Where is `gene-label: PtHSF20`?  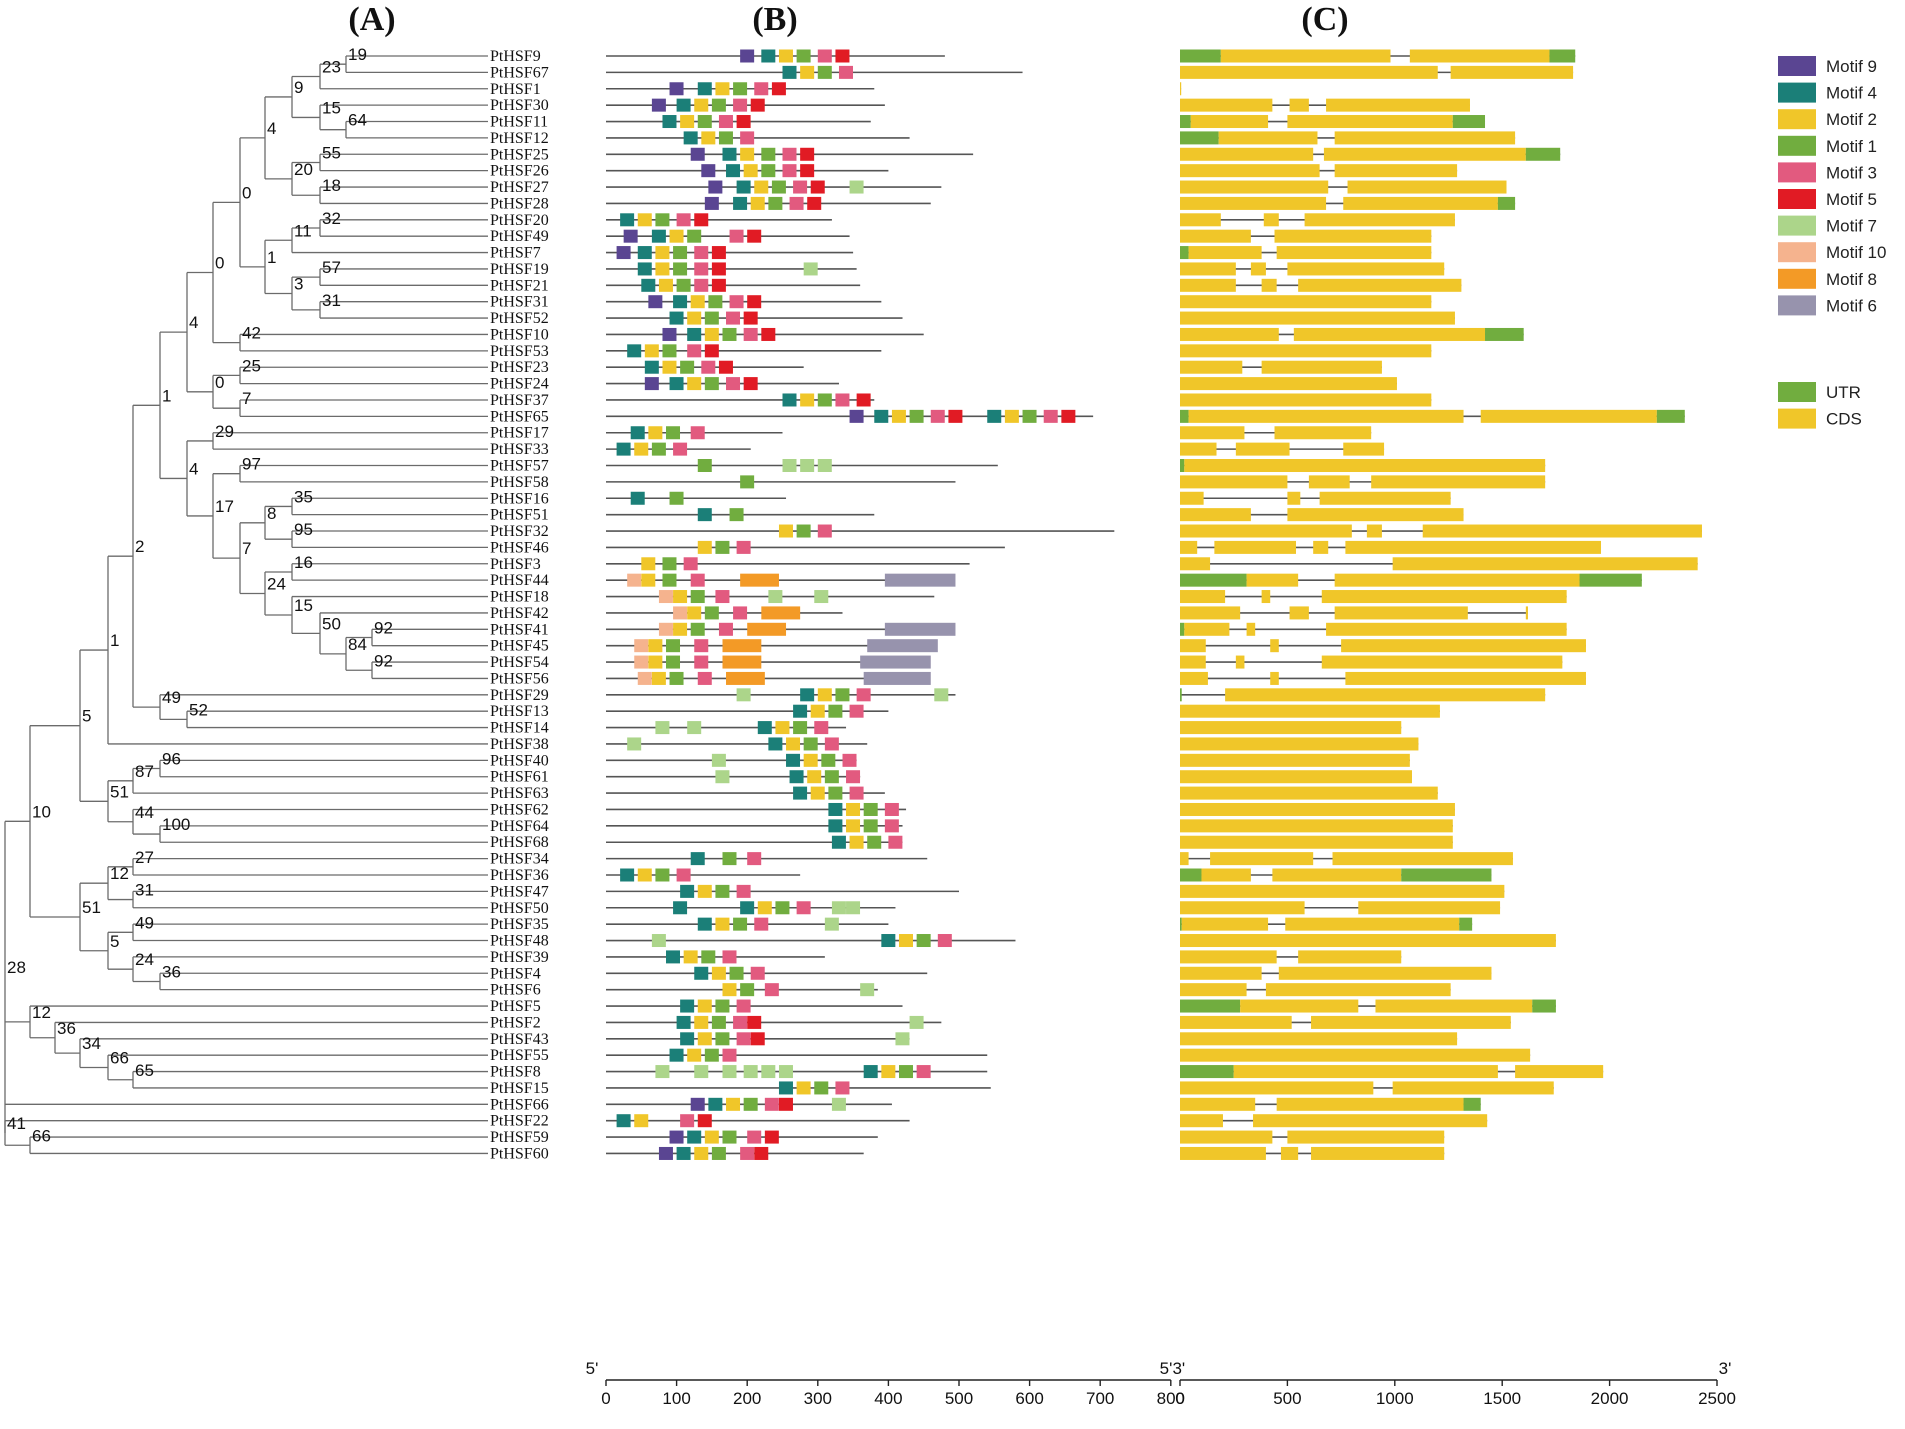
gene-label: PtHSF20 is located at coordinates (519, 220).